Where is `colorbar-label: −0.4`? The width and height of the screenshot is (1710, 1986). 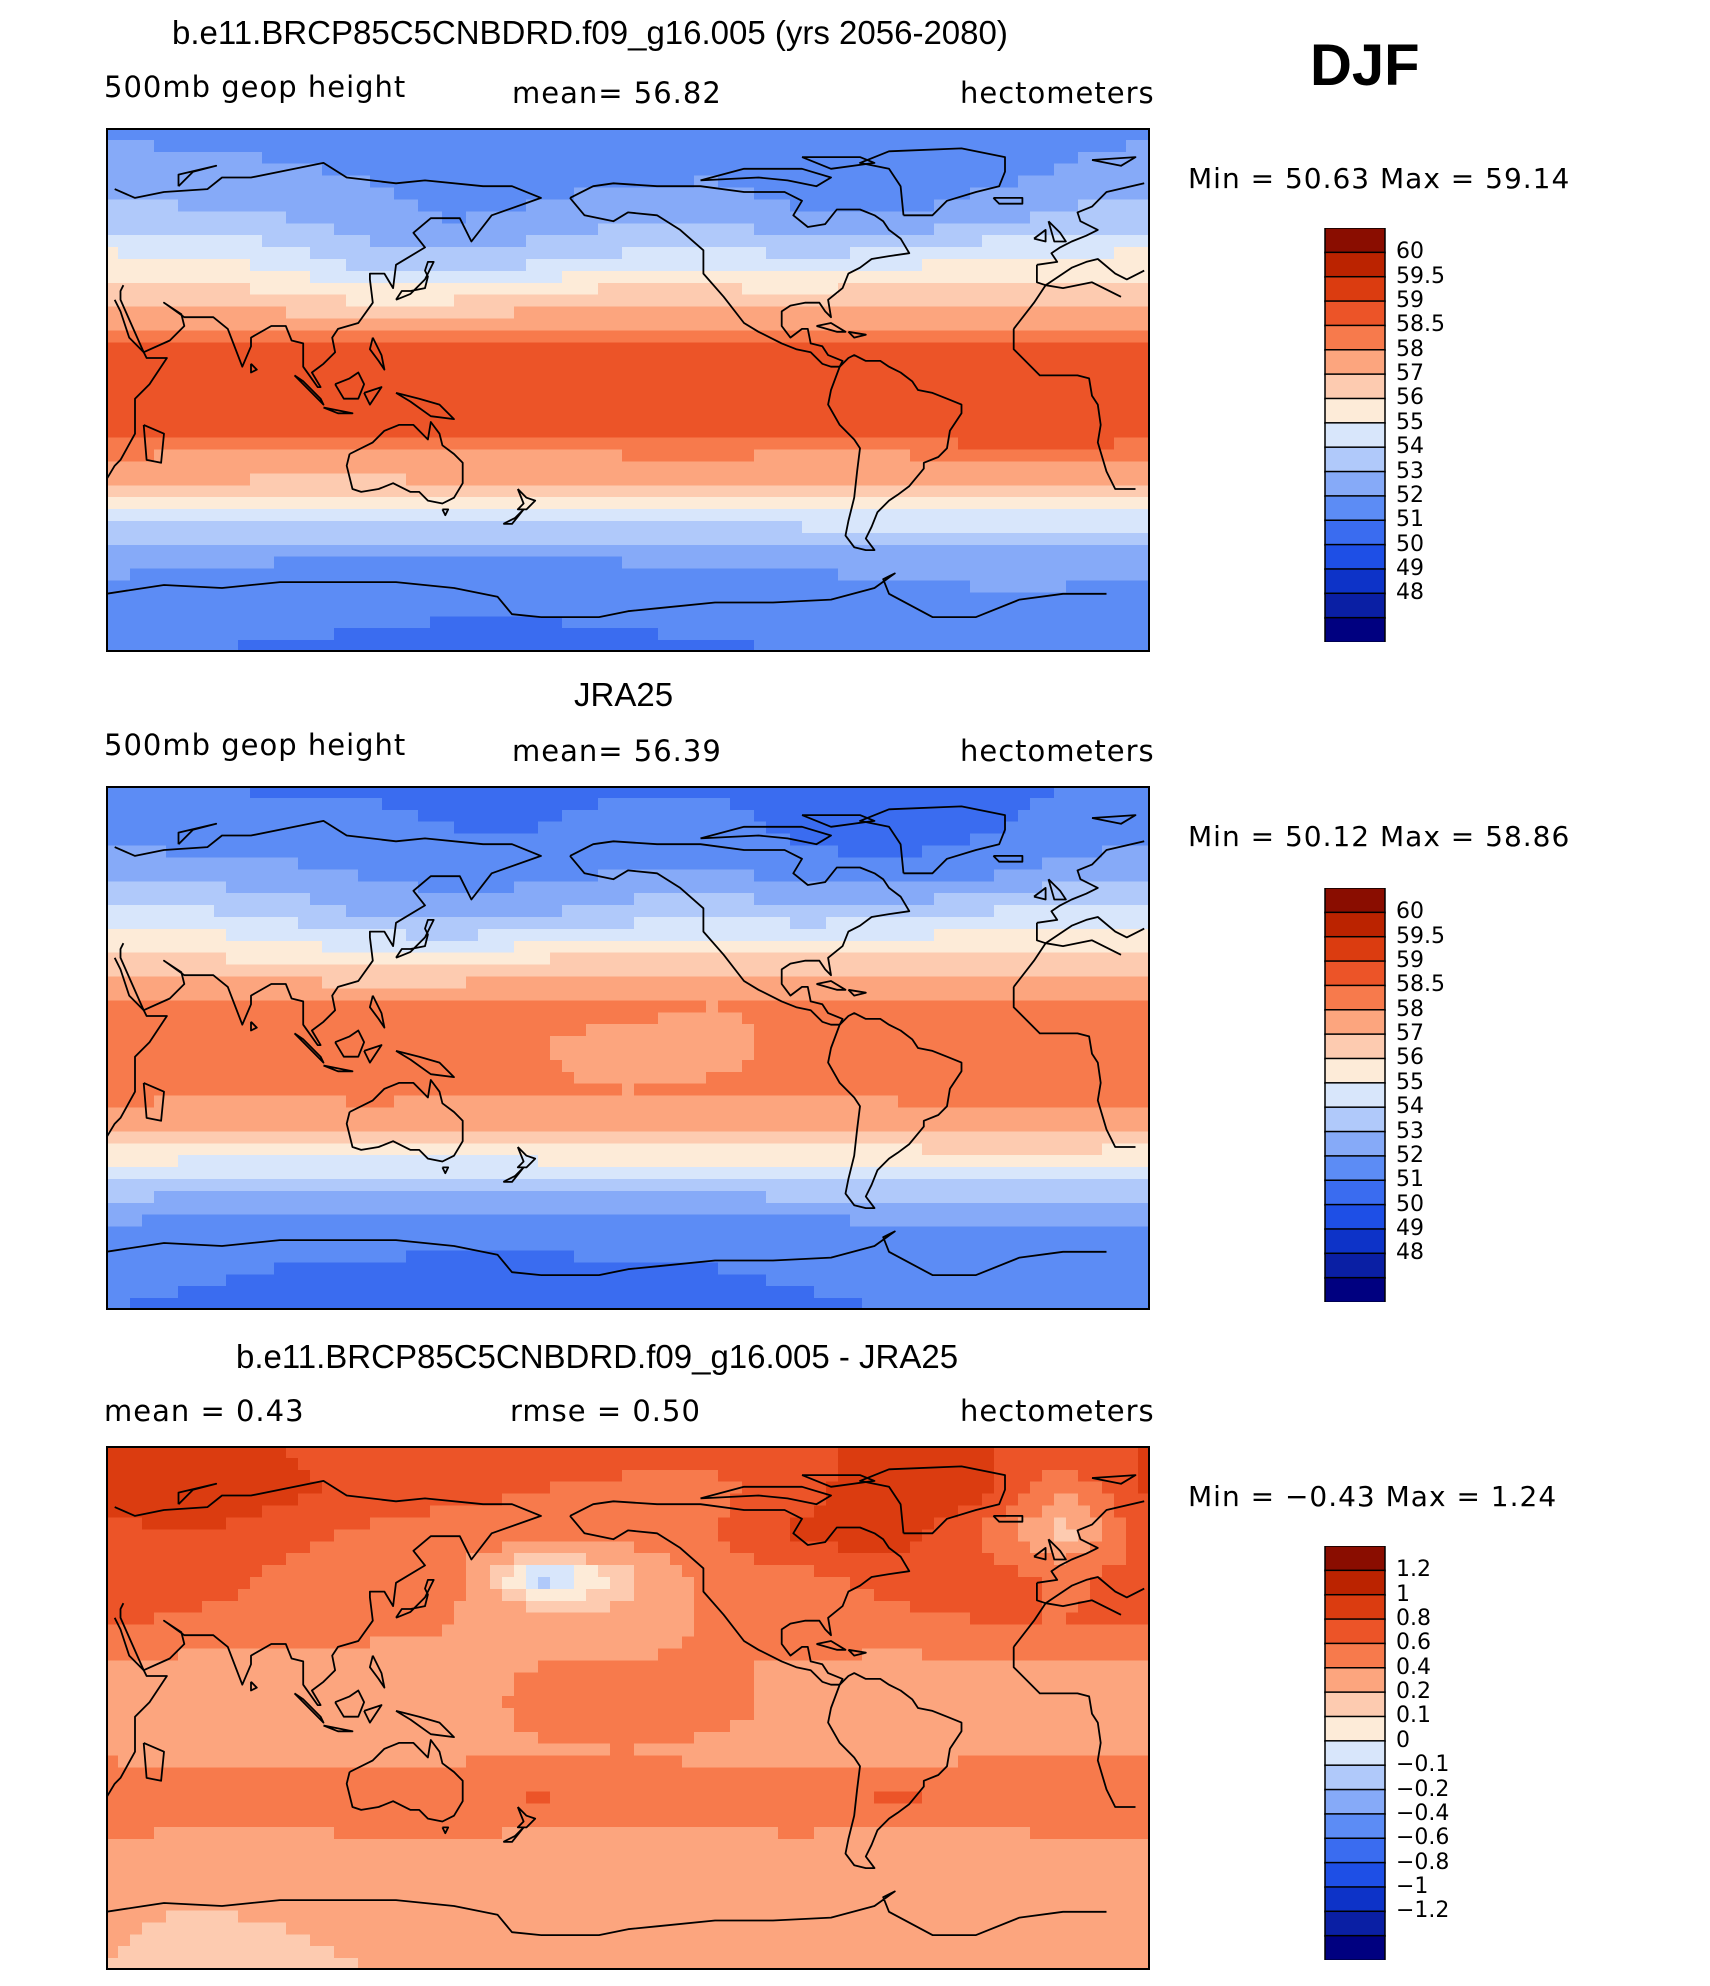 colorbar-label: −0.4 is located at coordinates (1423, 1813).